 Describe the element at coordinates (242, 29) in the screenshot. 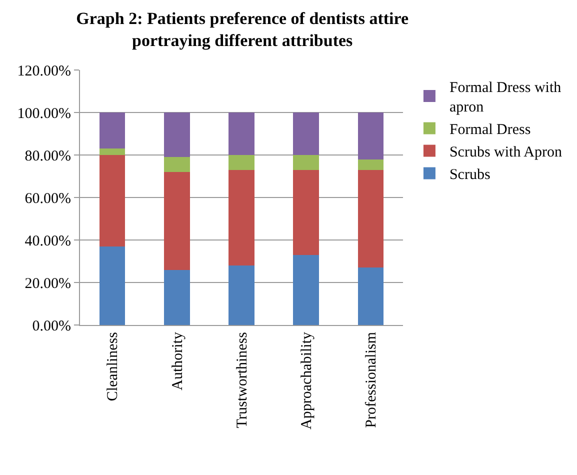

I see `chart-title: Graph 2: Patients preference of dentists attire portraying different attributes` at that location.